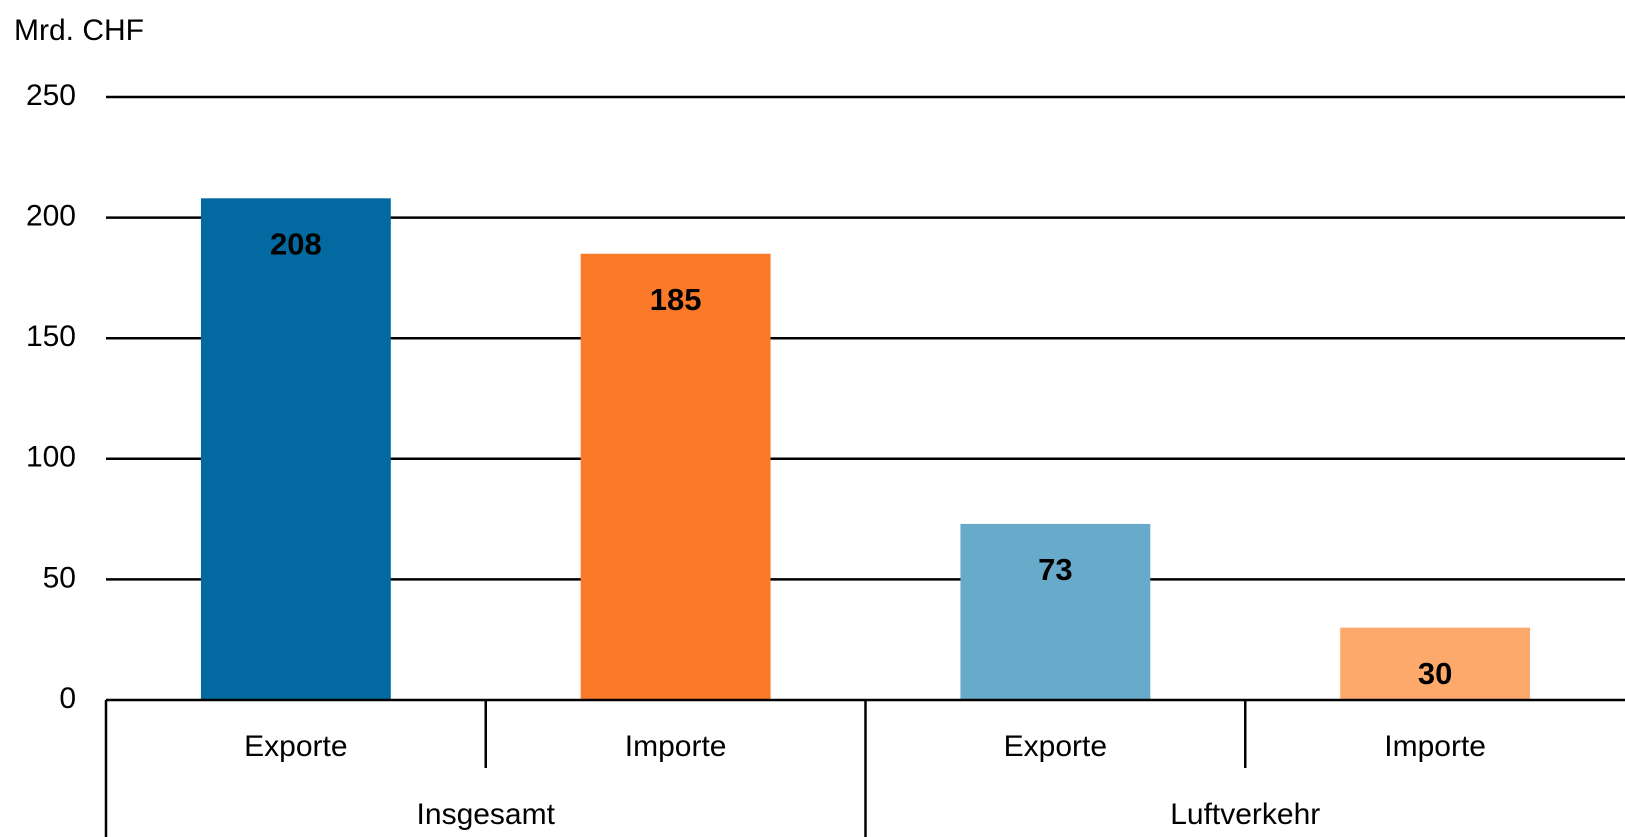 The image size is (1625, 837). Describe the element at coordinates (51, 457) in the screenshot. I see `y-tick-label: 100` at that location.